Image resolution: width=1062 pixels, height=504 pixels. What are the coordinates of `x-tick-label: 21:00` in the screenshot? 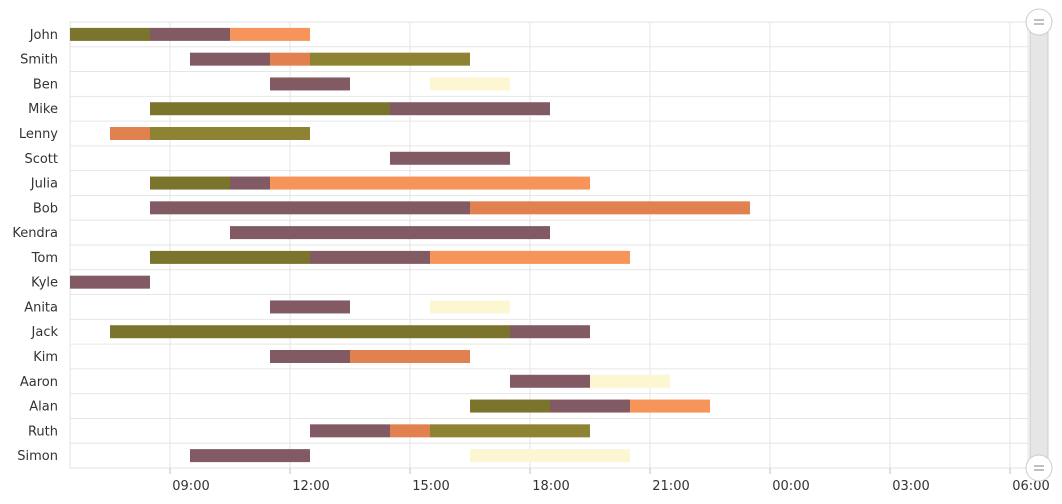 It's located at (670, 486).